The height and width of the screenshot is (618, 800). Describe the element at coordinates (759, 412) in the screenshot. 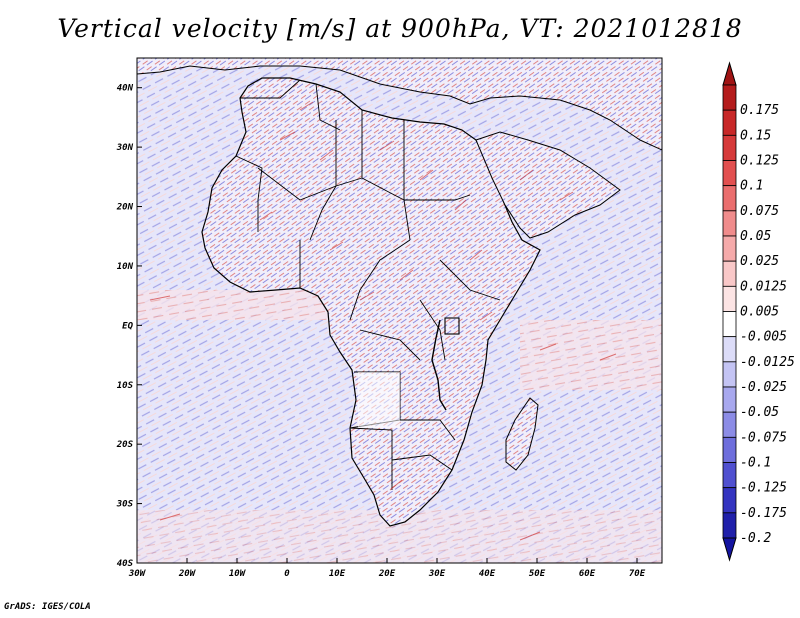

I see `colorbar-level-label: -0.05` at that location.